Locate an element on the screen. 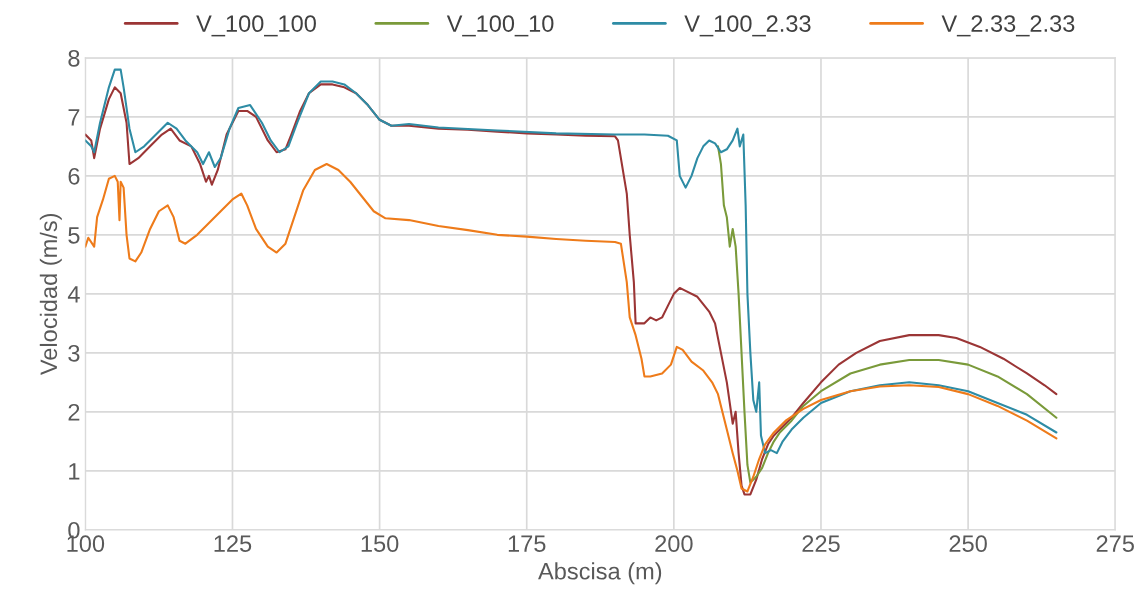  x-tick-label: 250 is located at coordinates (968, 544).